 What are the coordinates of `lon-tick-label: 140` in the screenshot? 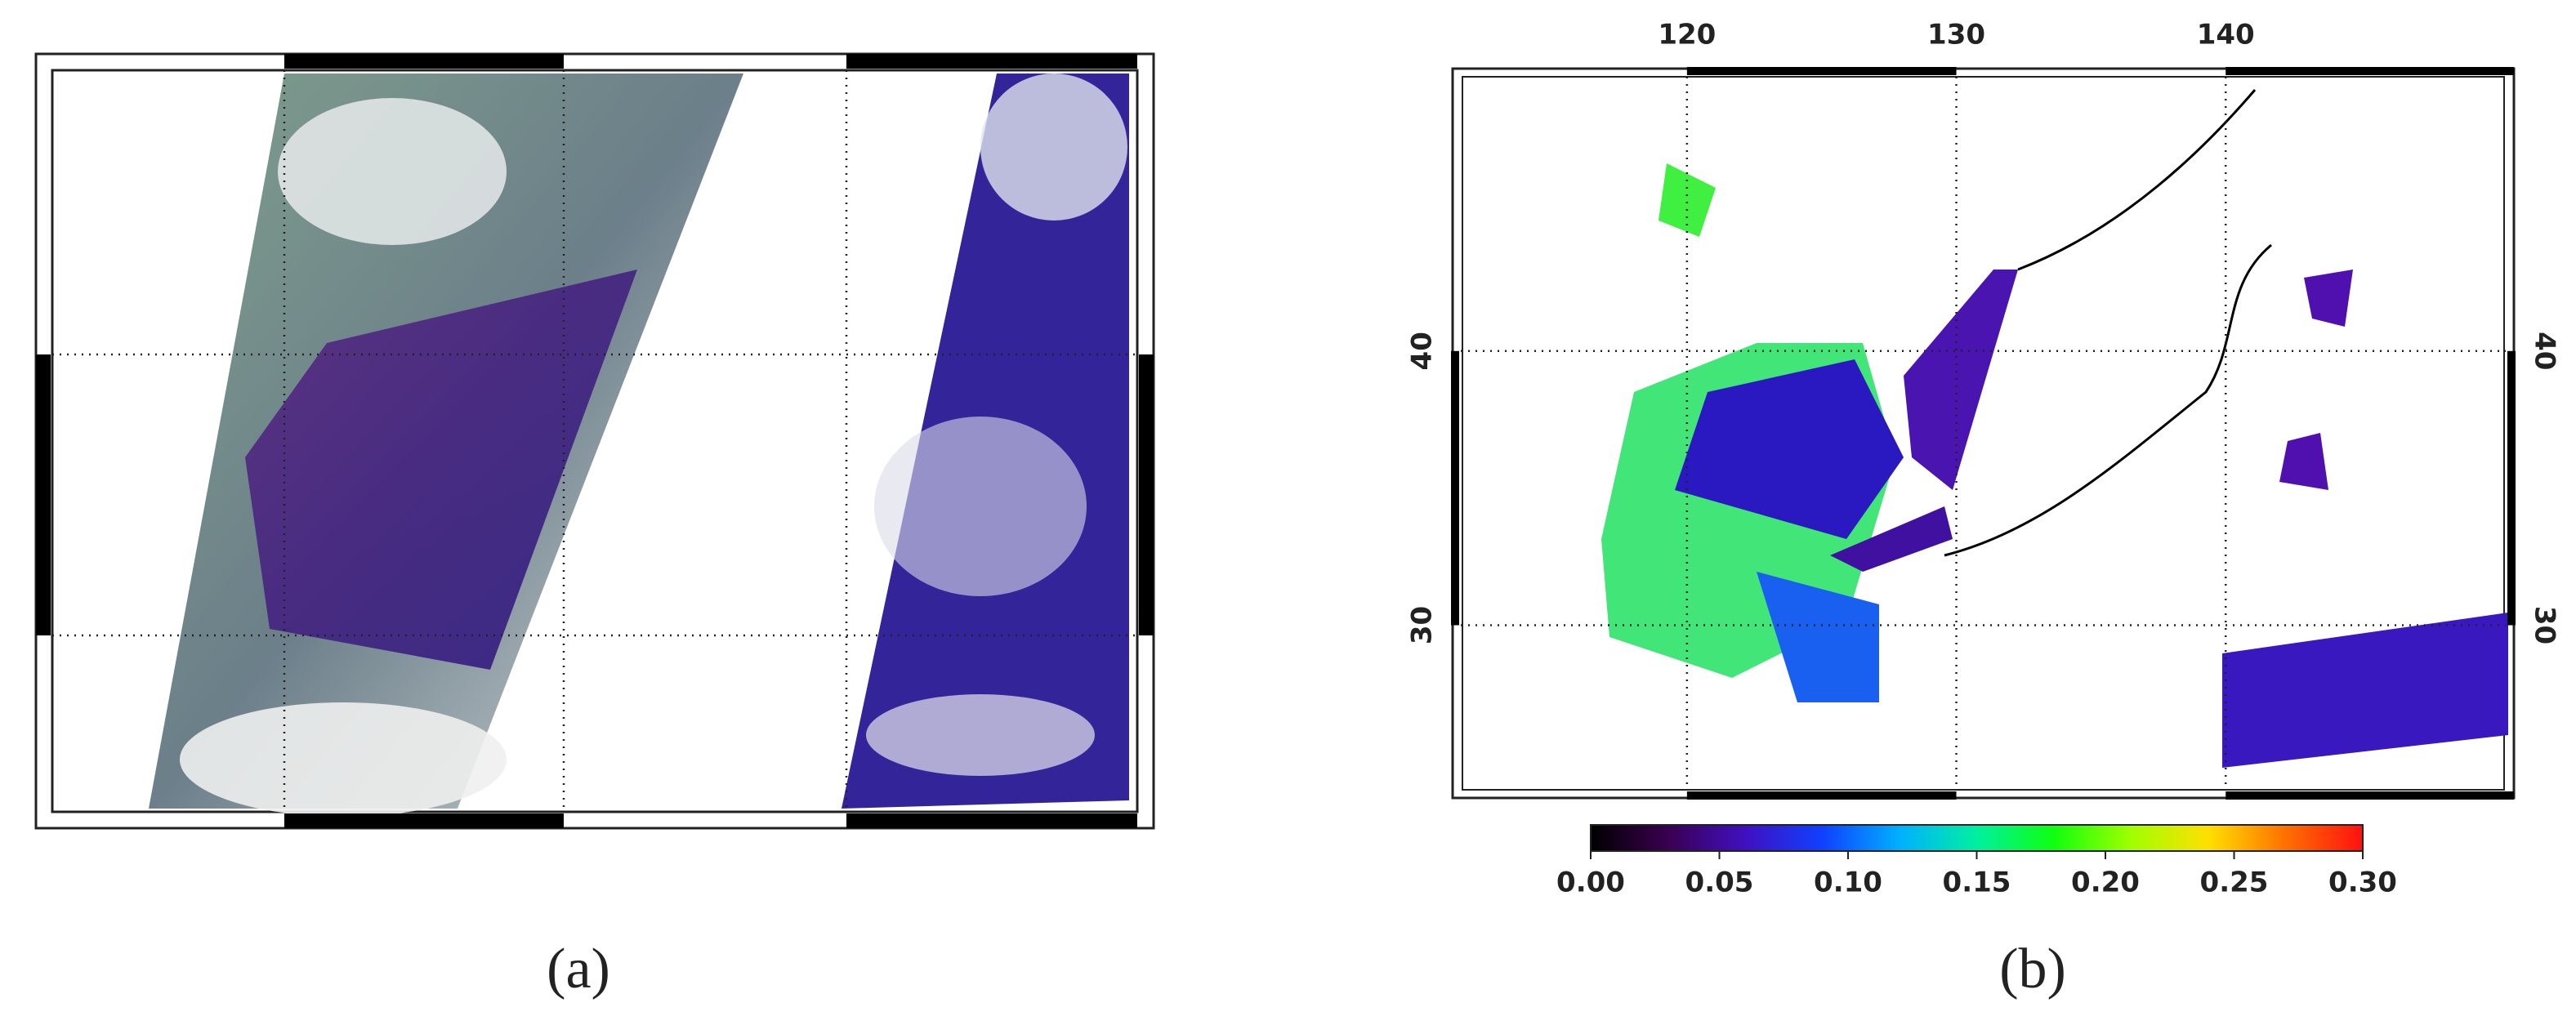 It's located at (2226, 35).